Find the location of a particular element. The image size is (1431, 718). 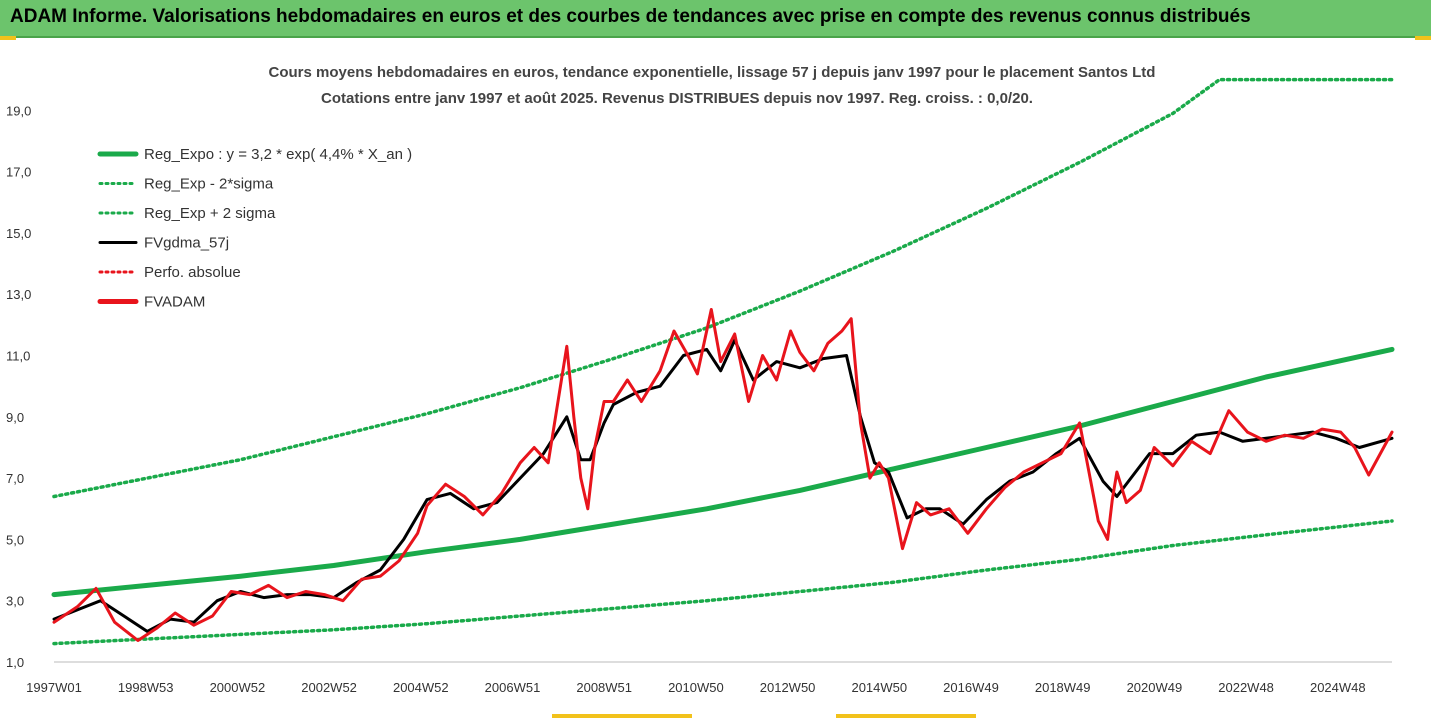

y-tick-label: 7,0 is located at coordinates (15, 478).